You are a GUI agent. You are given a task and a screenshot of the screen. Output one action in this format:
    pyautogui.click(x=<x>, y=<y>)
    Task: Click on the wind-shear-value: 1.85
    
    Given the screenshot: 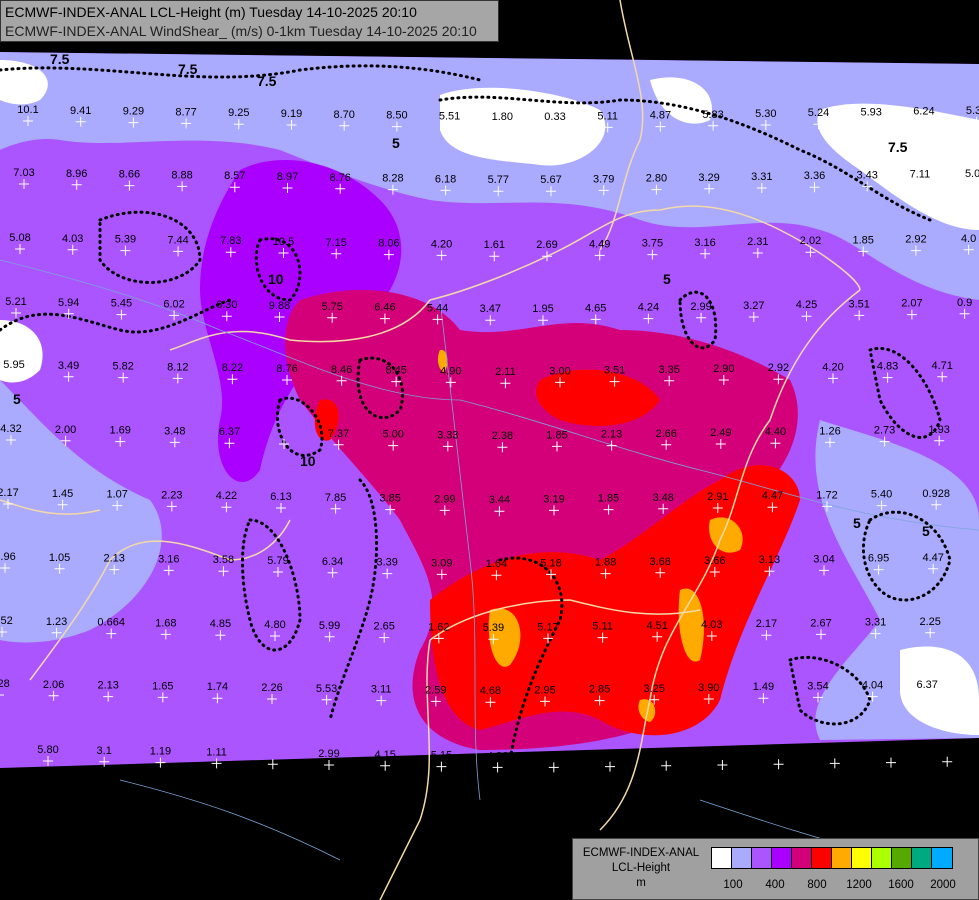 What is the action you would take?
    pyautogui.click(x=608, y=499)
    